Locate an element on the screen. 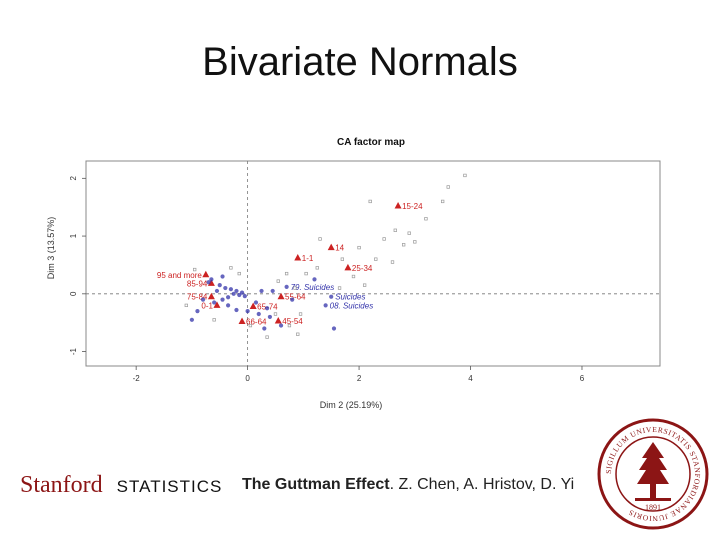  point-label: 1-1 is located at coordinates (308, 258).